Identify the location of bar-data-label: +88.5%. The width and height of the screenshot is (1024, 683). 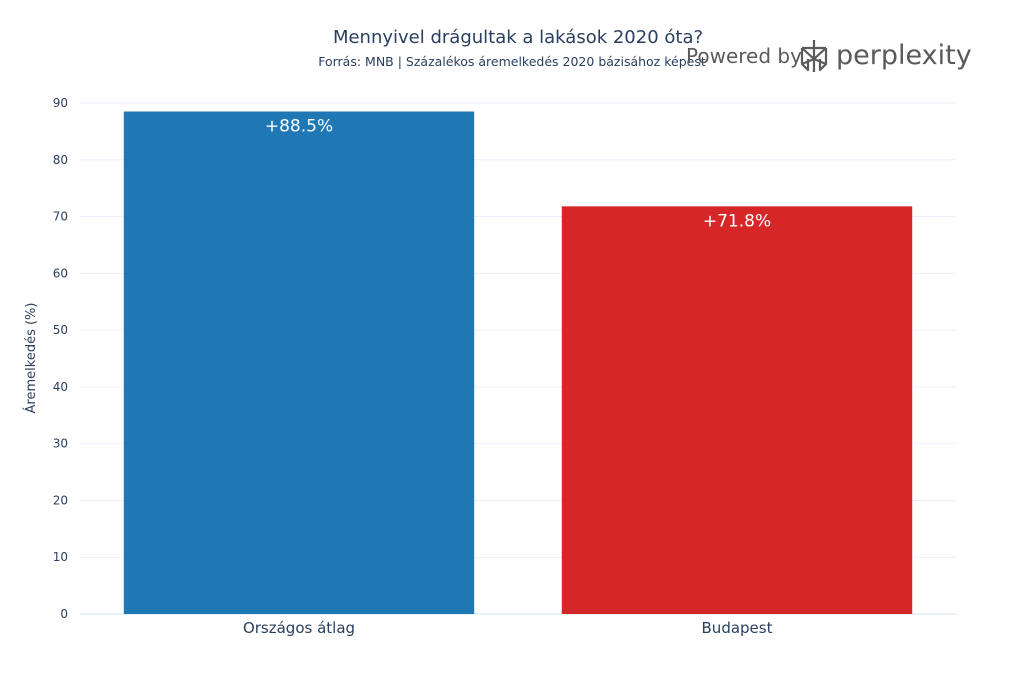
(299, 127).